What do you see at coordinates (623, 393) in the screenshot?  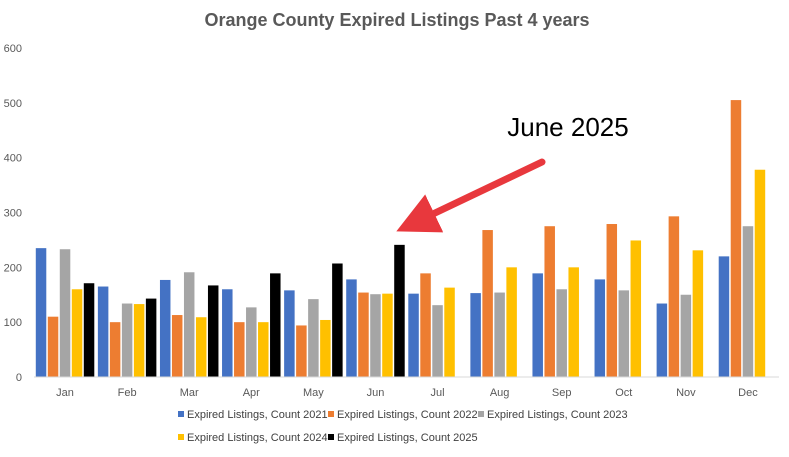 I see `x-tick-label: Oct` at bounding box center [623, 393].